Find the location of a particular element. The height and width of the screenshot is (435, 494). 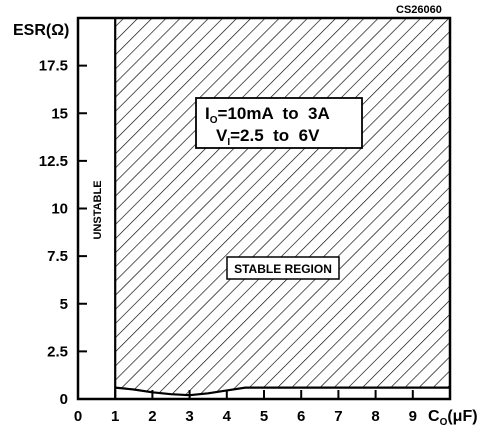

conditions-box-frame is located at coordinates (279, 123).